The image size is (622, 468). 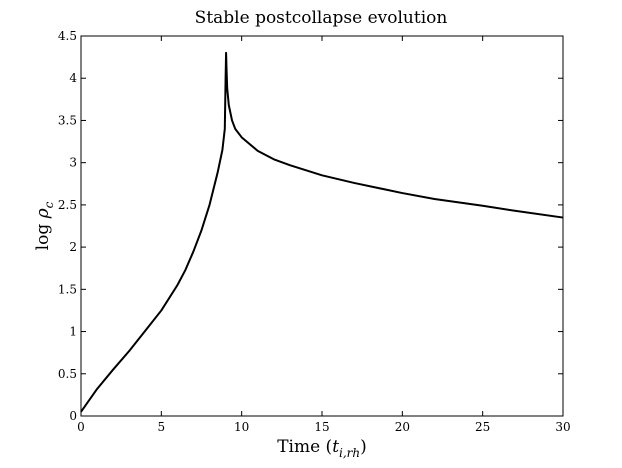 I want to click on x-tick-label: 15, so click(x=321, y=427).